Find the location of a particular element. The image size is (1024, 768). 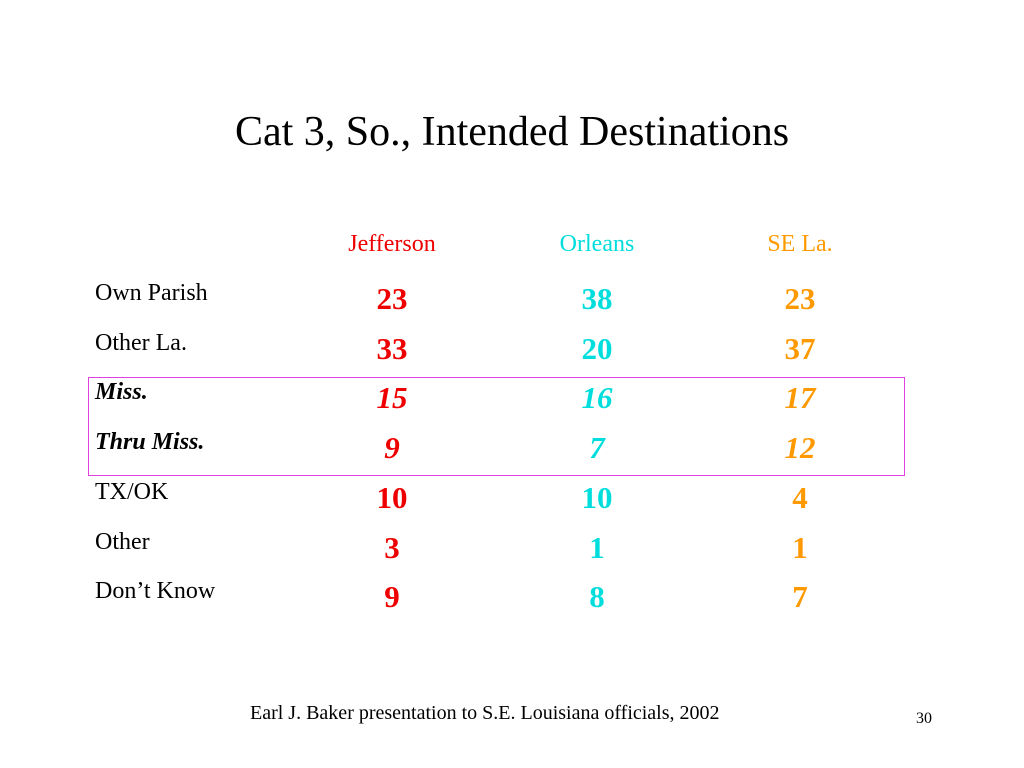

cell-value: 17 is located at coordinates (800, 398).